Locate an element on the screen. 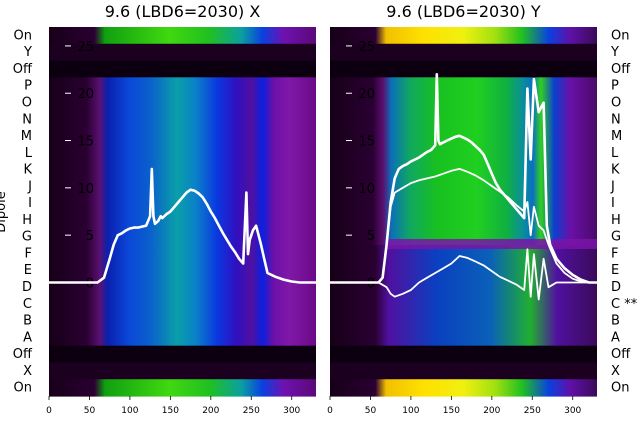 This screenshot has height=440, width=640. row-label: C ** is located at coordinates (624, 304).